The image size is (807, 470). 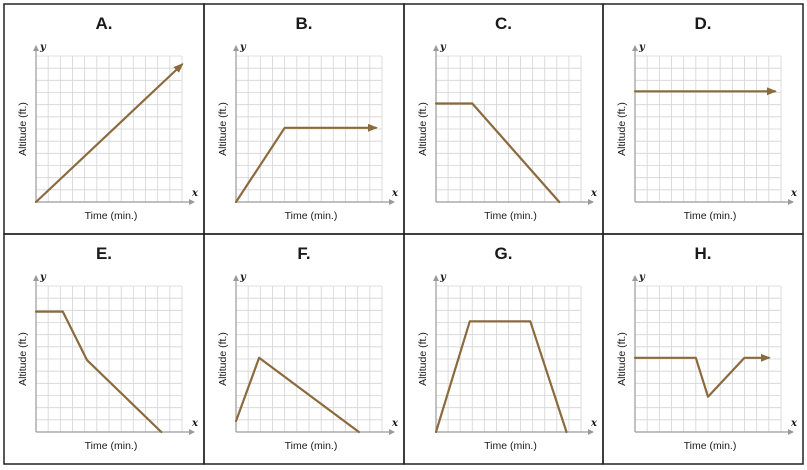 What do you see at coordinates (303, 253) in the screenshot?
I see `chart-title: F.` at bounding box center [303, 253].